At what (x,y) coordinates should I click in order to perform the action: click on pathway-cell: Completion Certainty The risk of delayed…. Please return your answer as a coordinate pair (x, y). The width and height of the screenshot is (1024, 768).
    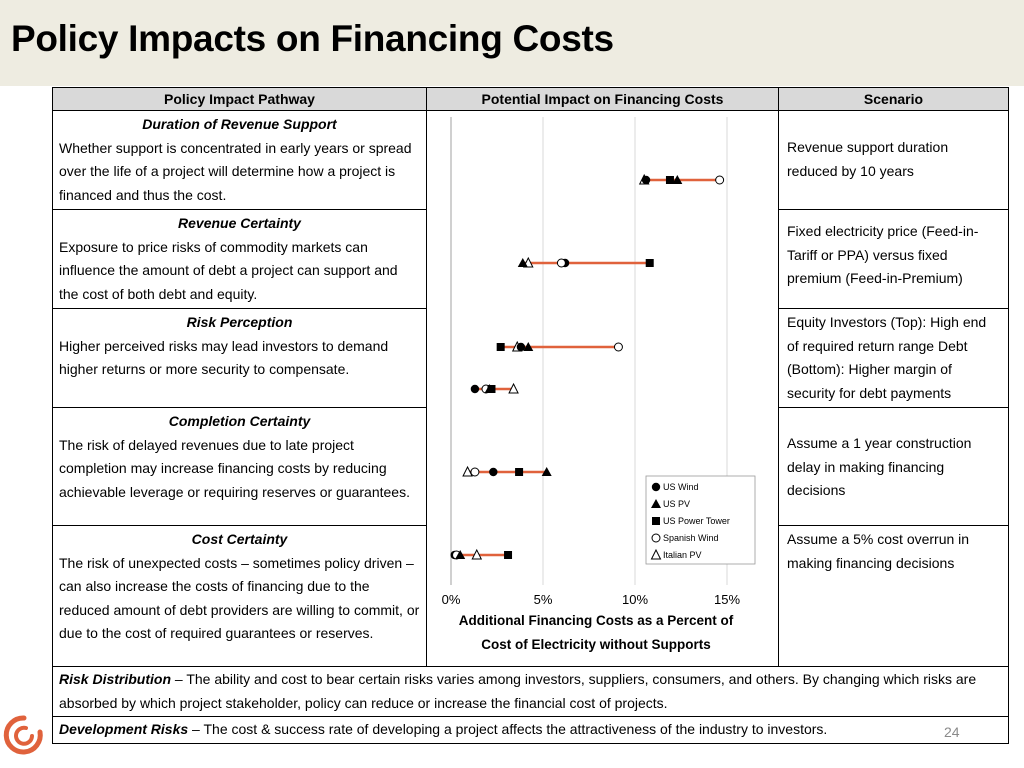
    Looking at the image, I should click on (239, 466).